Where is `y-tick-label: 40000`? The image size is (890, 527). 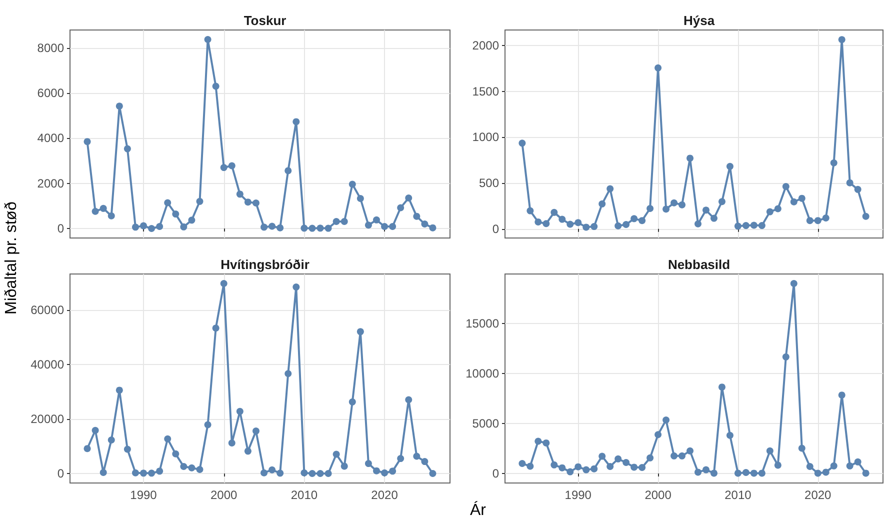
y-tick-label: 40000 is located at coordinates (47, 365).